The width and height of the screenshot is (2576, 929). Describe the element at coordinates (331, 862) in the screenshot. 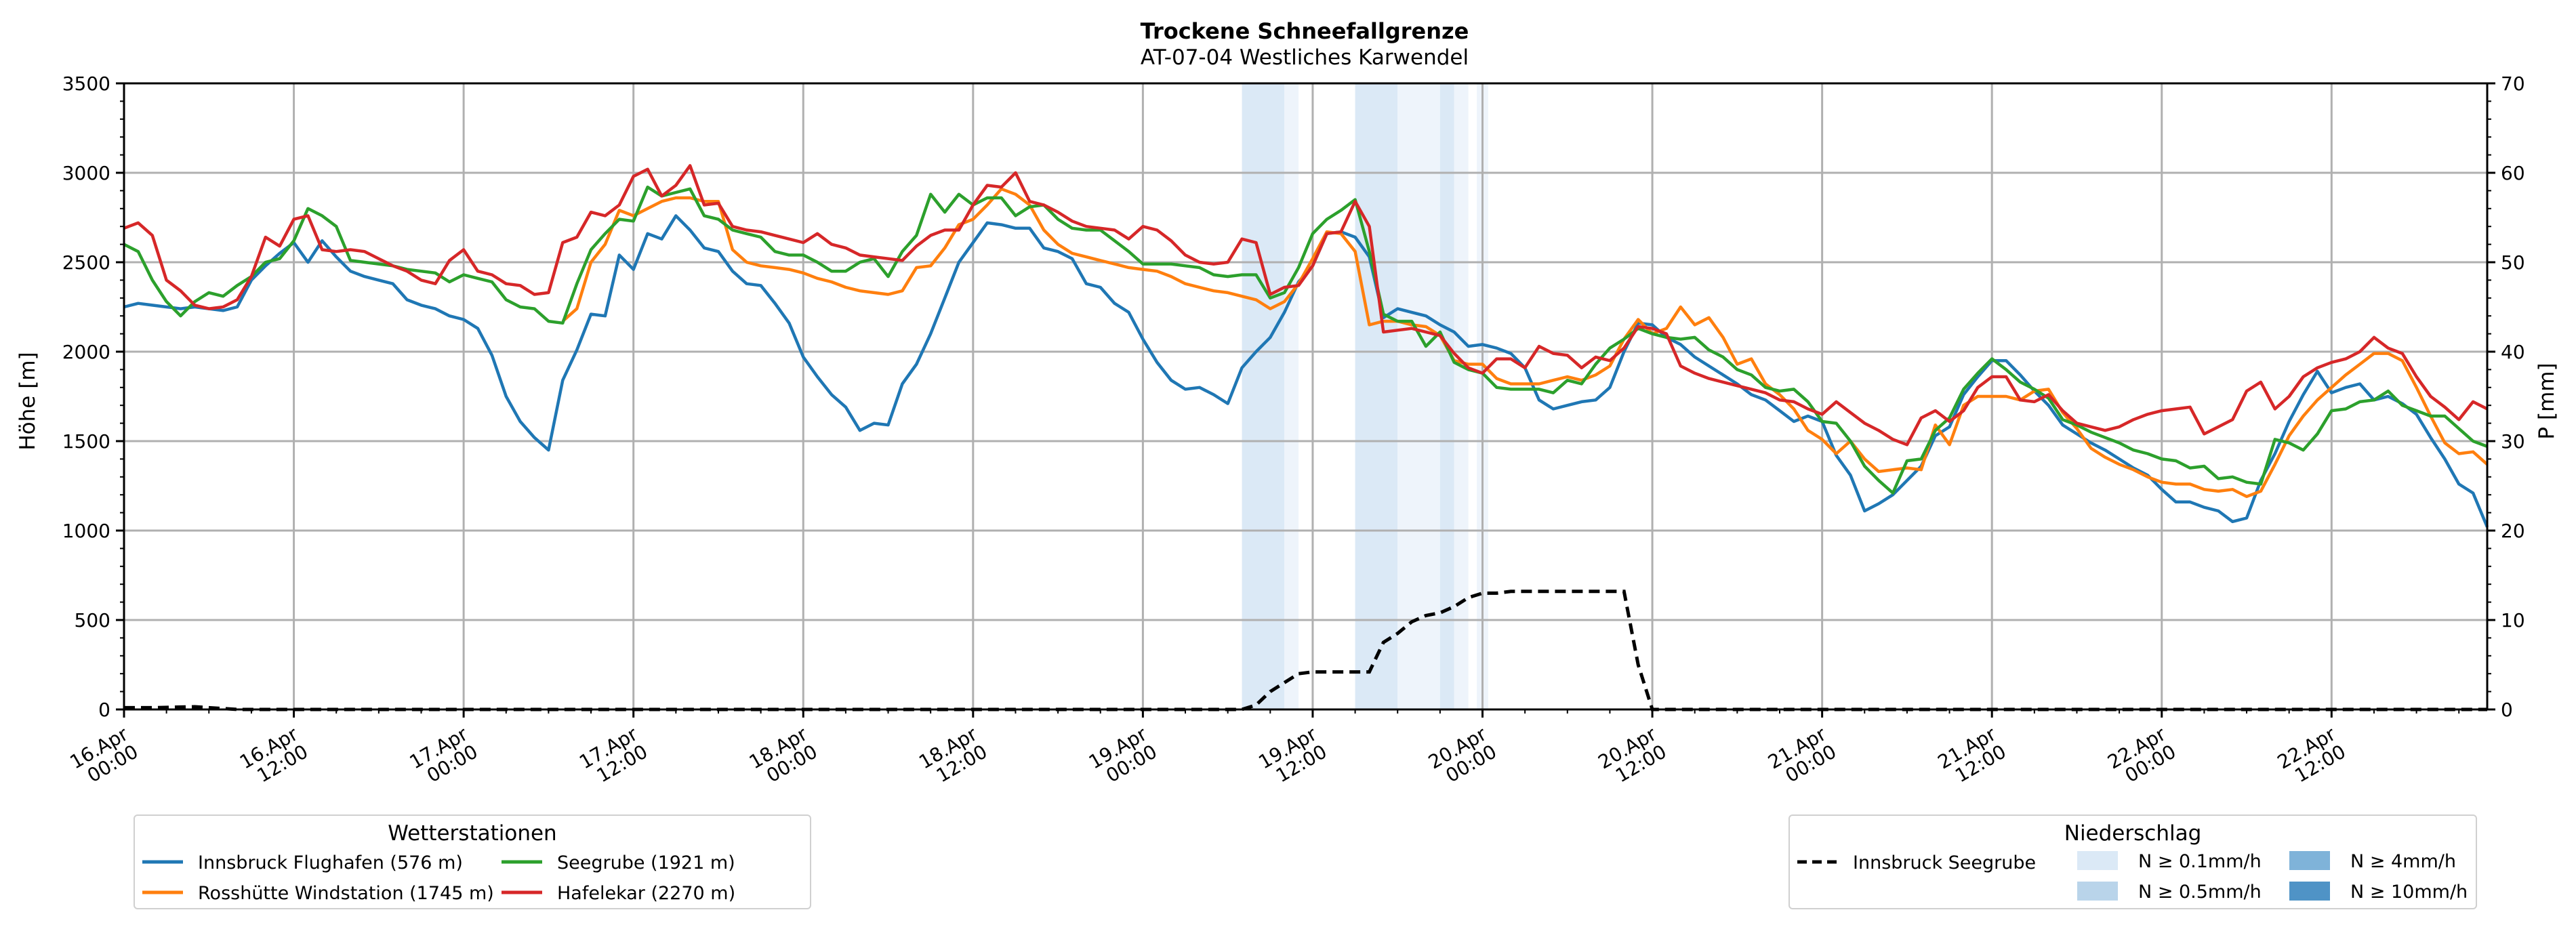

I see `legend-label-0: Innsbruck Flughafen (576 m)` at that location.